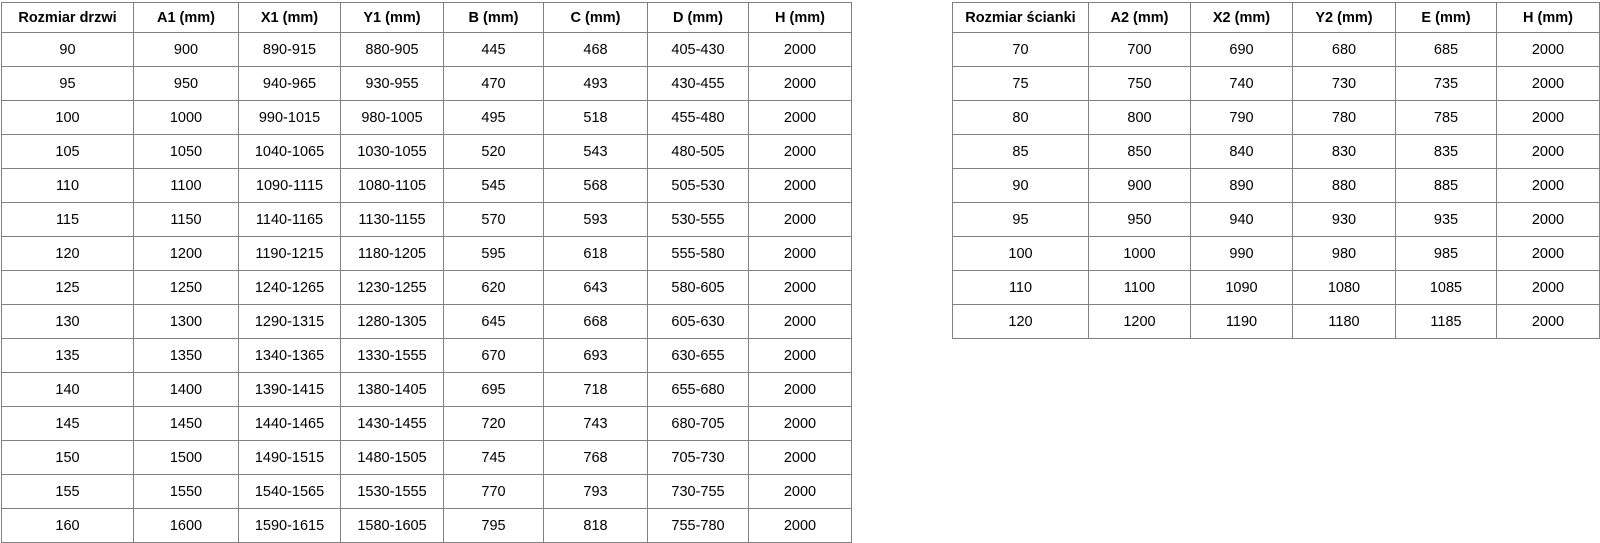 This screenshot has width=1600, height=543. I want to click on table-cell: 1450, so click(186, 423).